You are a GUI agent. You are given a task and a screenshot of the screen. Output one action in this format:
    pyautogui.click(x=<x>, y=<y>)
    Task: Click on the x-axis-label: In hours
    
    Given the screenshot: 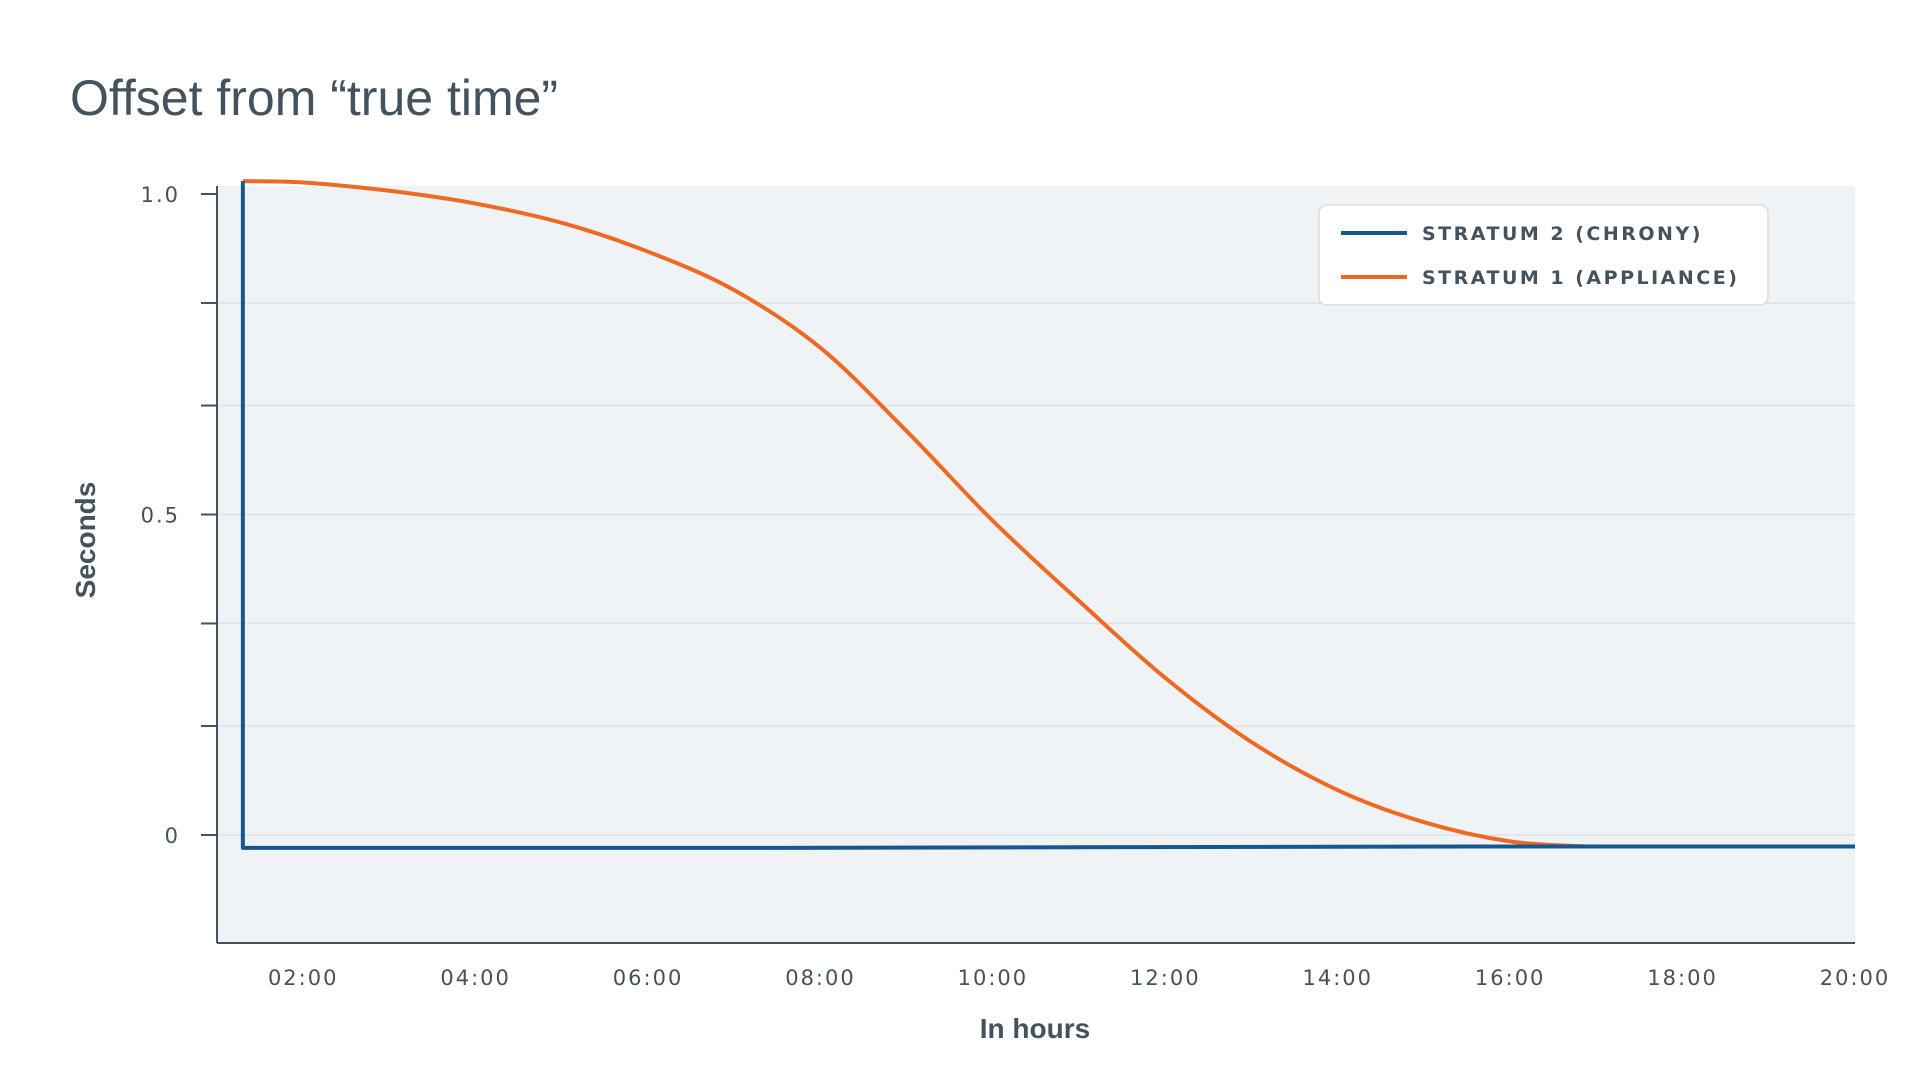 What is the action you would take?
    pyautogui.click(x=1035, y=1028)
    